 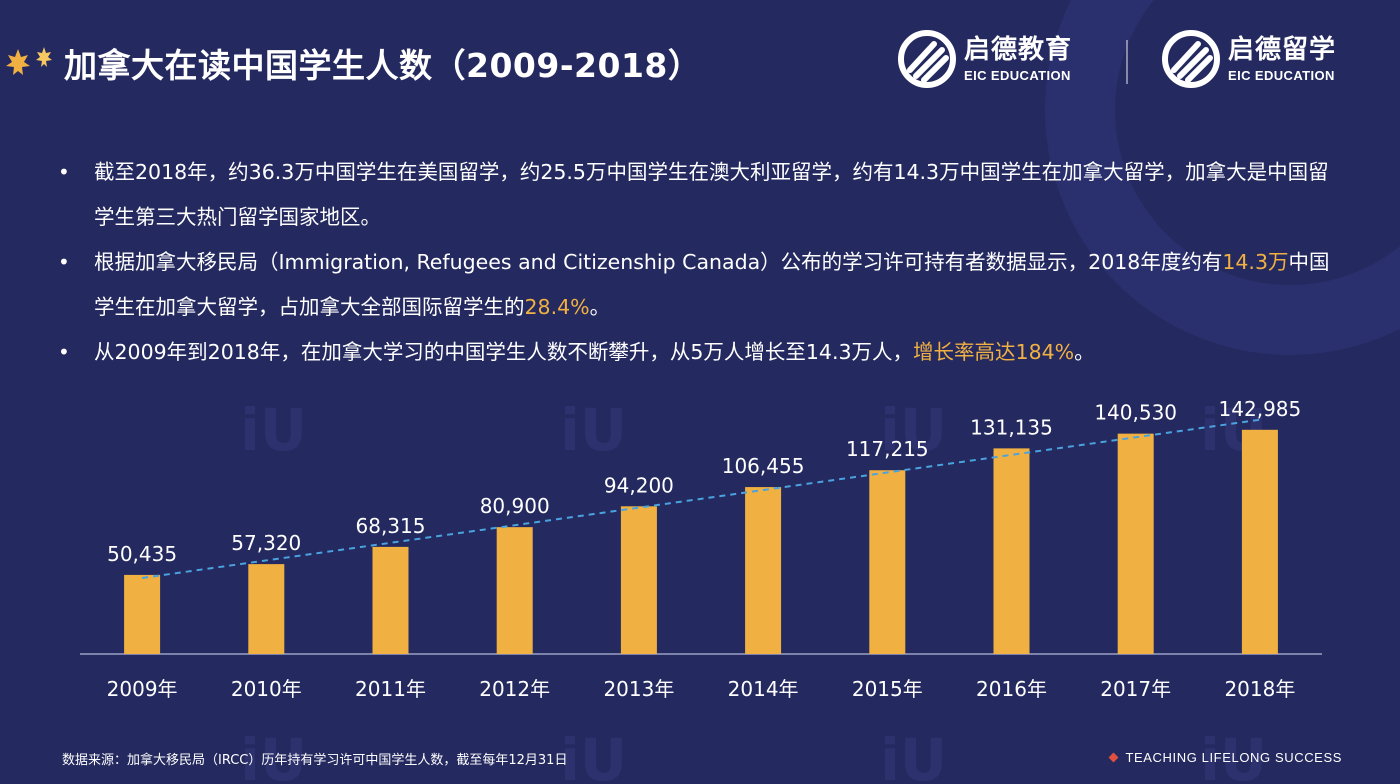 What do you see at coordinates (1018, 49) in the screenshot?
I see `brand-name-cn: 启德教育` at bounding box center [1018, 49].